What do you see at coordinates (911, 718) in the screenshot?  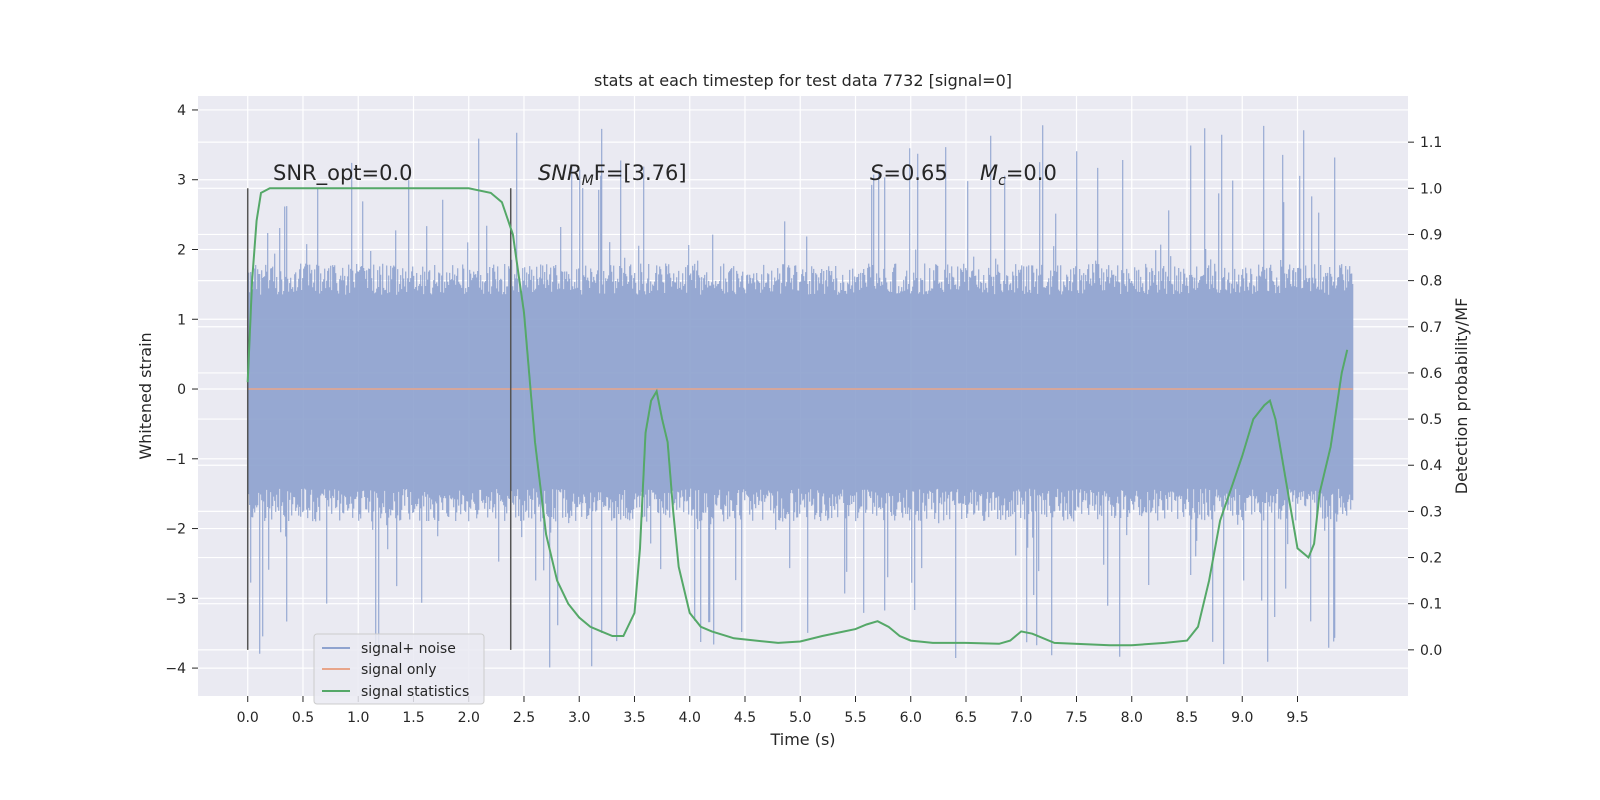 I see `x-tick-label: 6.0` at bounding box center [911, 718].